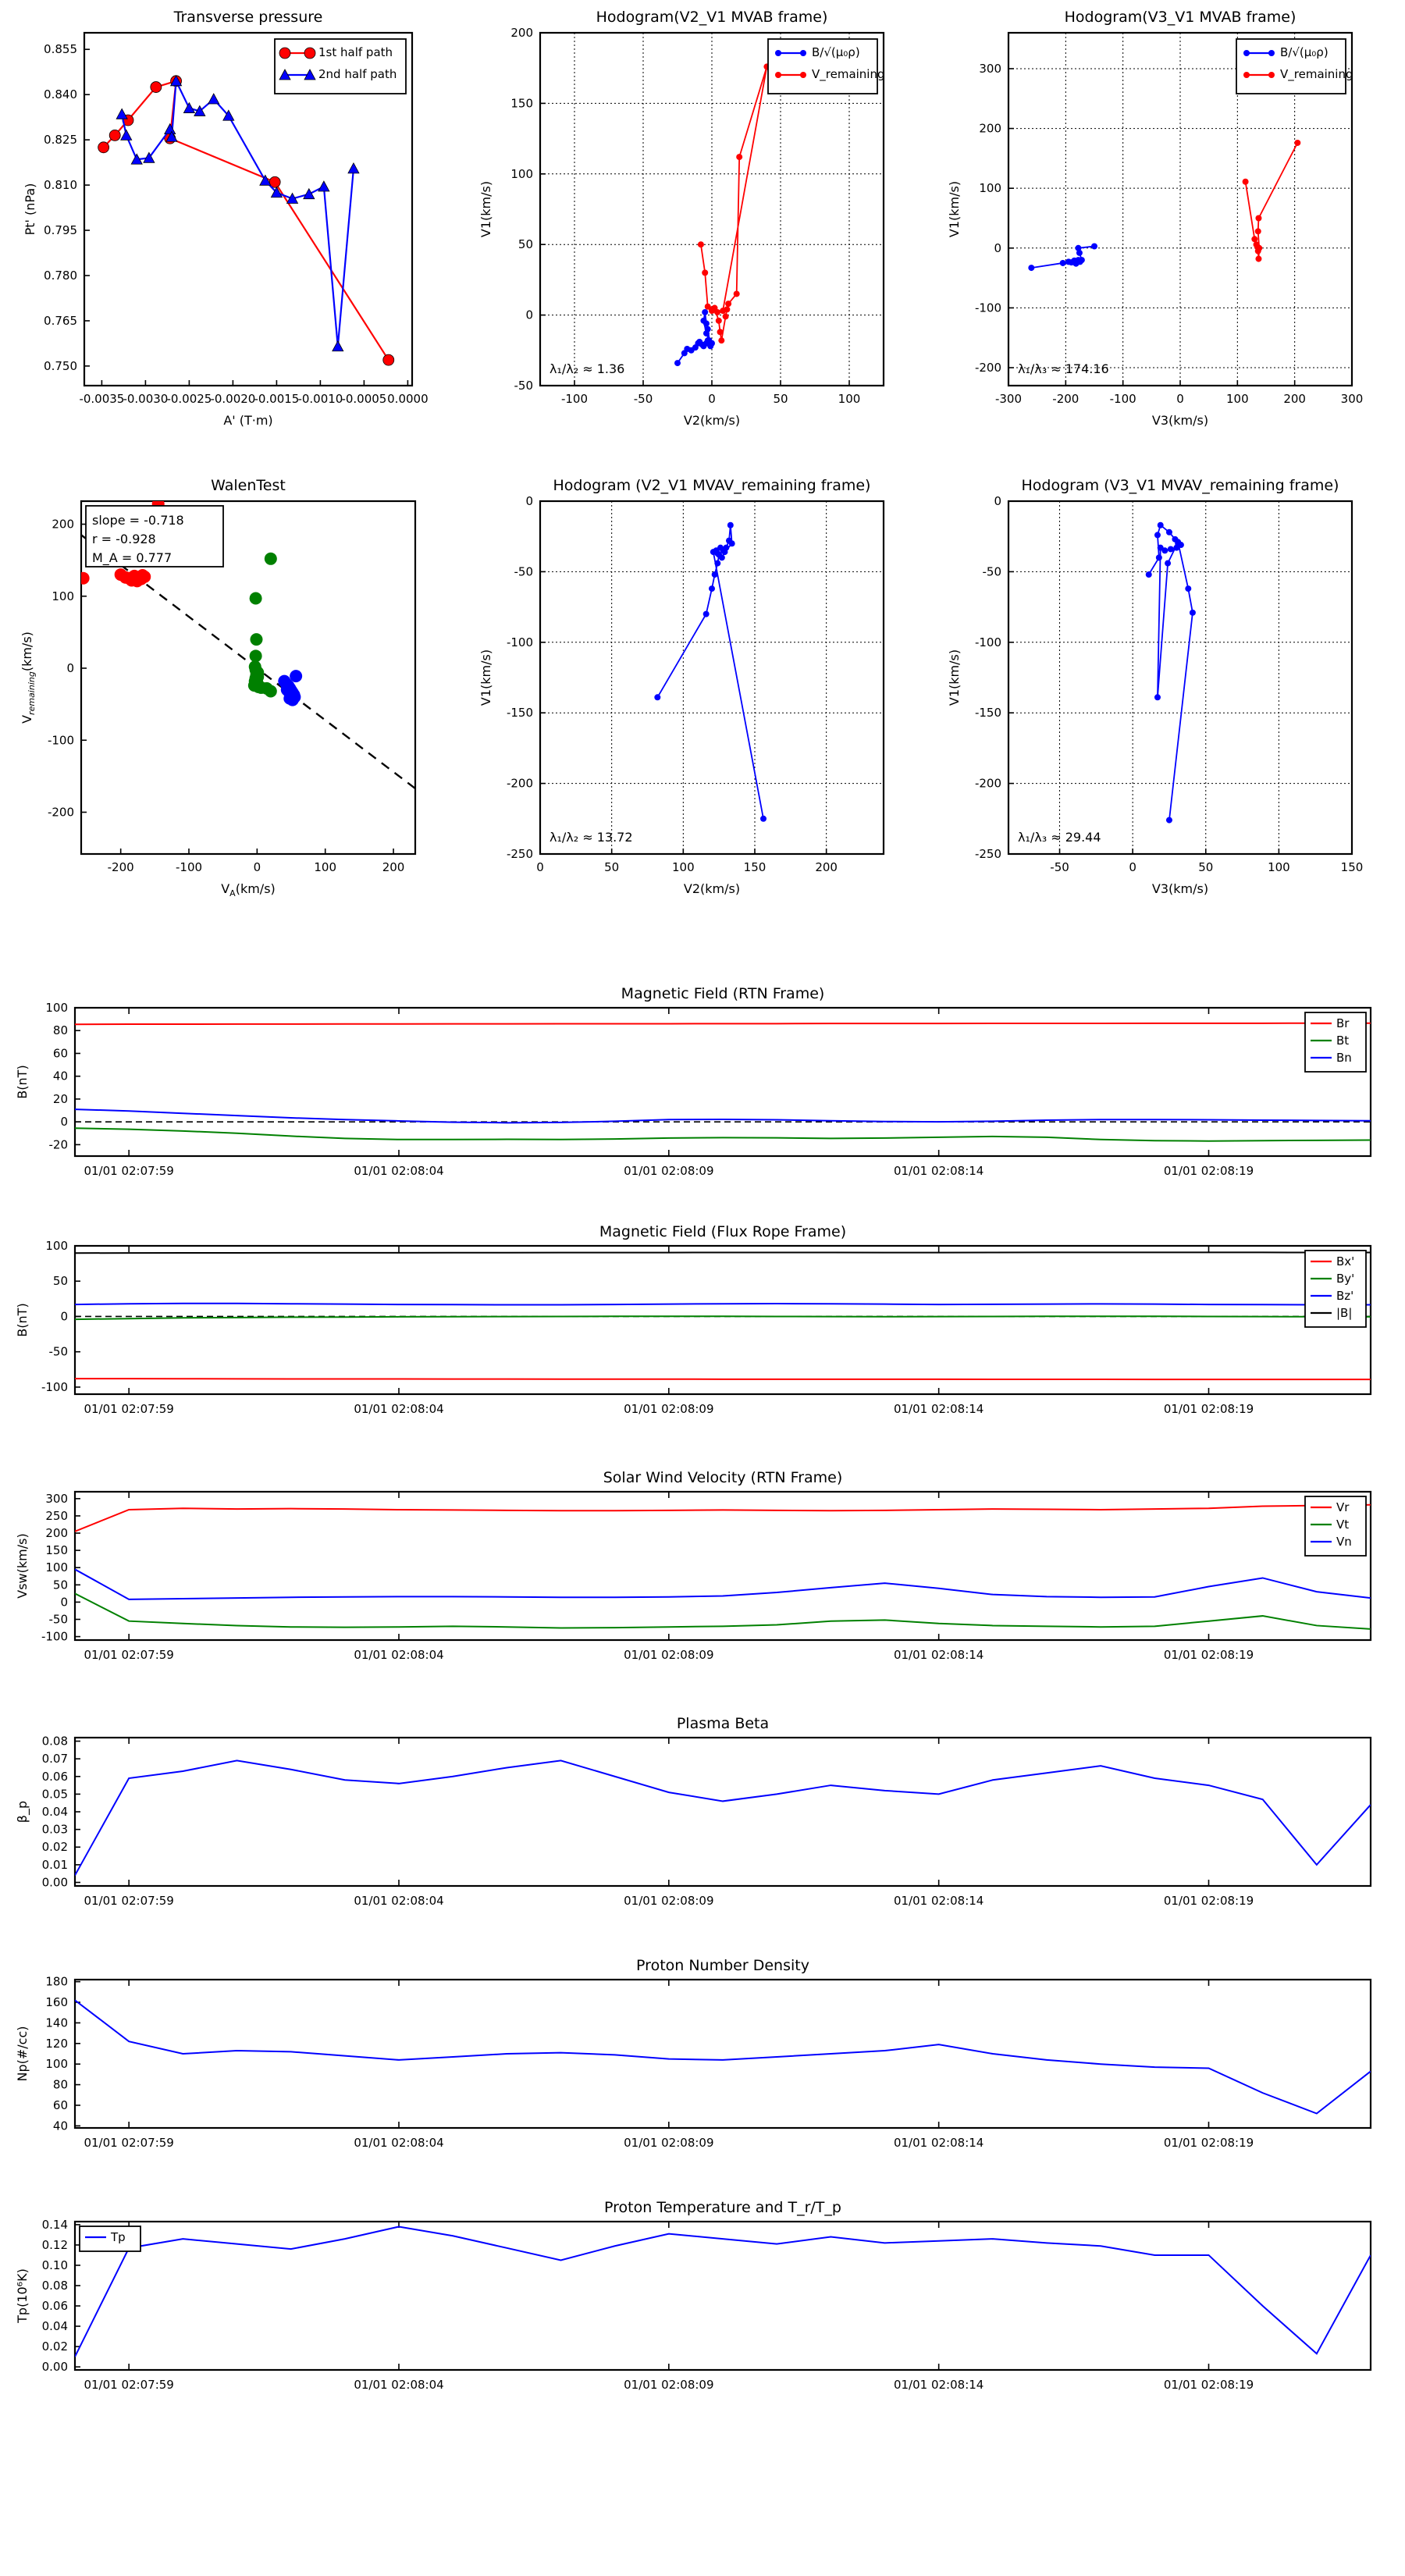 This screenshot has height=2576, width=1405. I want to click on y-tick-label: 0.765, so click(60, 321).